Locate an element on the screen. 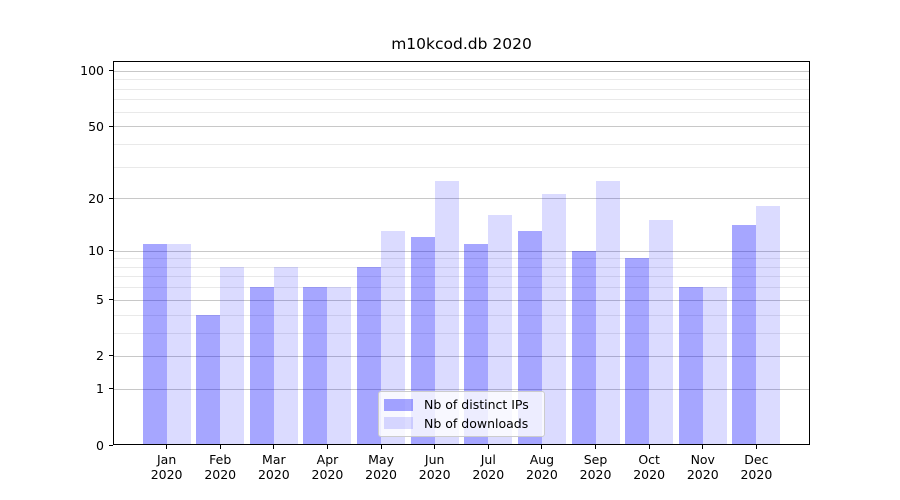 This screenshot has height=500, width=900. y-tick-label-5: 5 is located at coordinates (100, 300).